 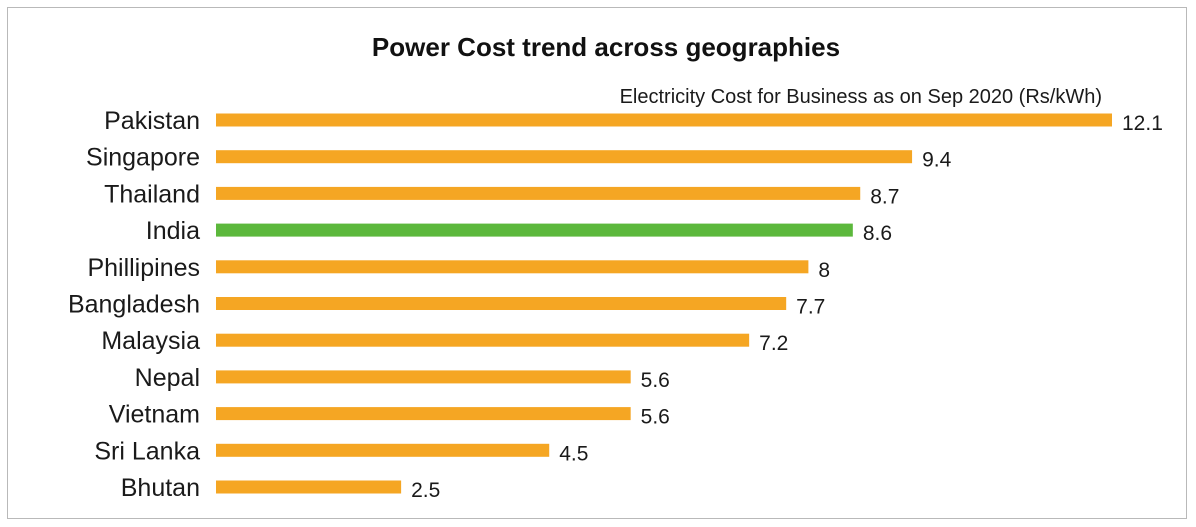 I want to click on category-label-thailand: Thailand, so click(x=152, y=194).